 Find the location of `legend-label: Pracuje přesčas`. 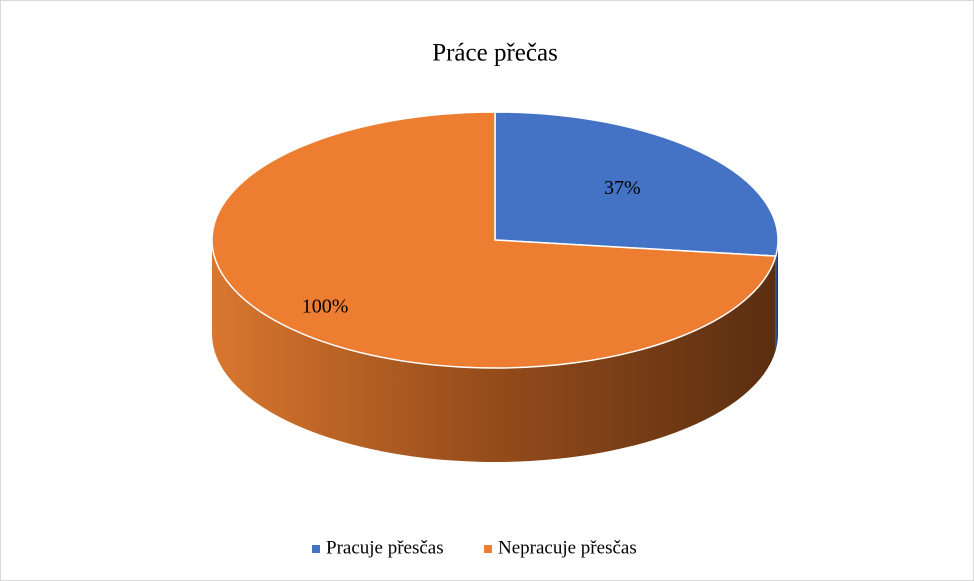

legend-label: Pracuje přesčas is located at coordinates (385, 547).